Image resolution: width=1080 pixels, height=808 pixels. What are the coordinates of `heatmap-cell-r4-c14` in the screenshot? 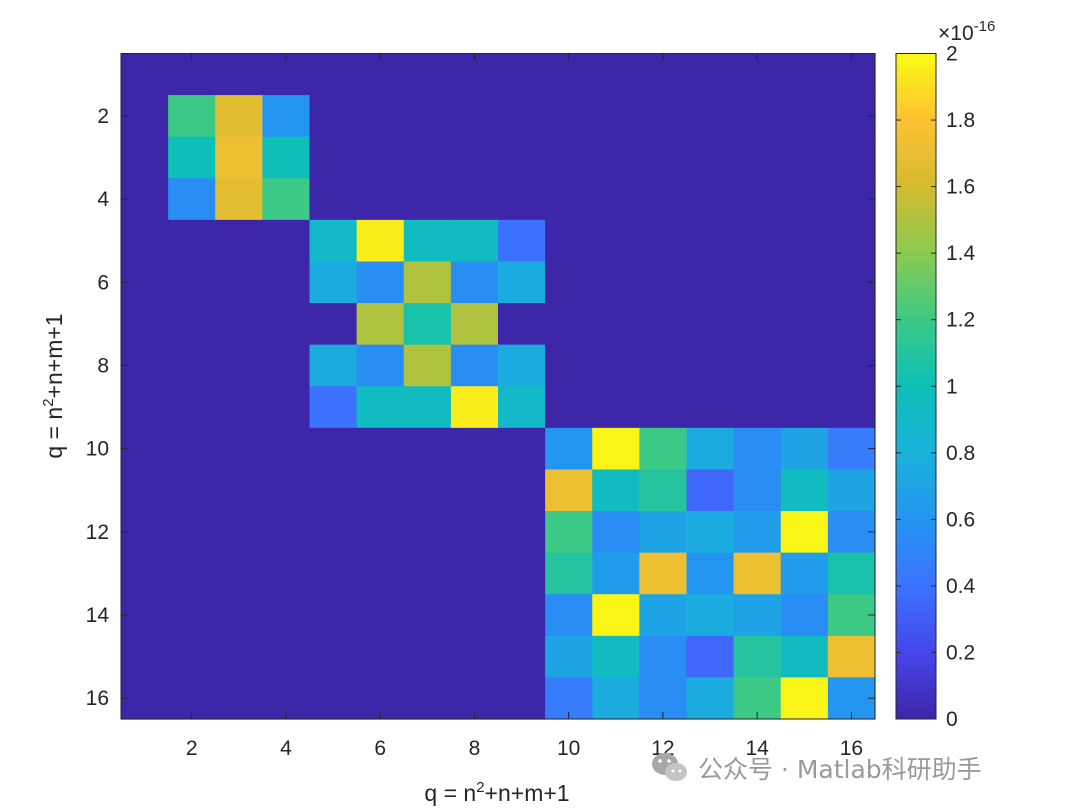 It's located at (757, 199).